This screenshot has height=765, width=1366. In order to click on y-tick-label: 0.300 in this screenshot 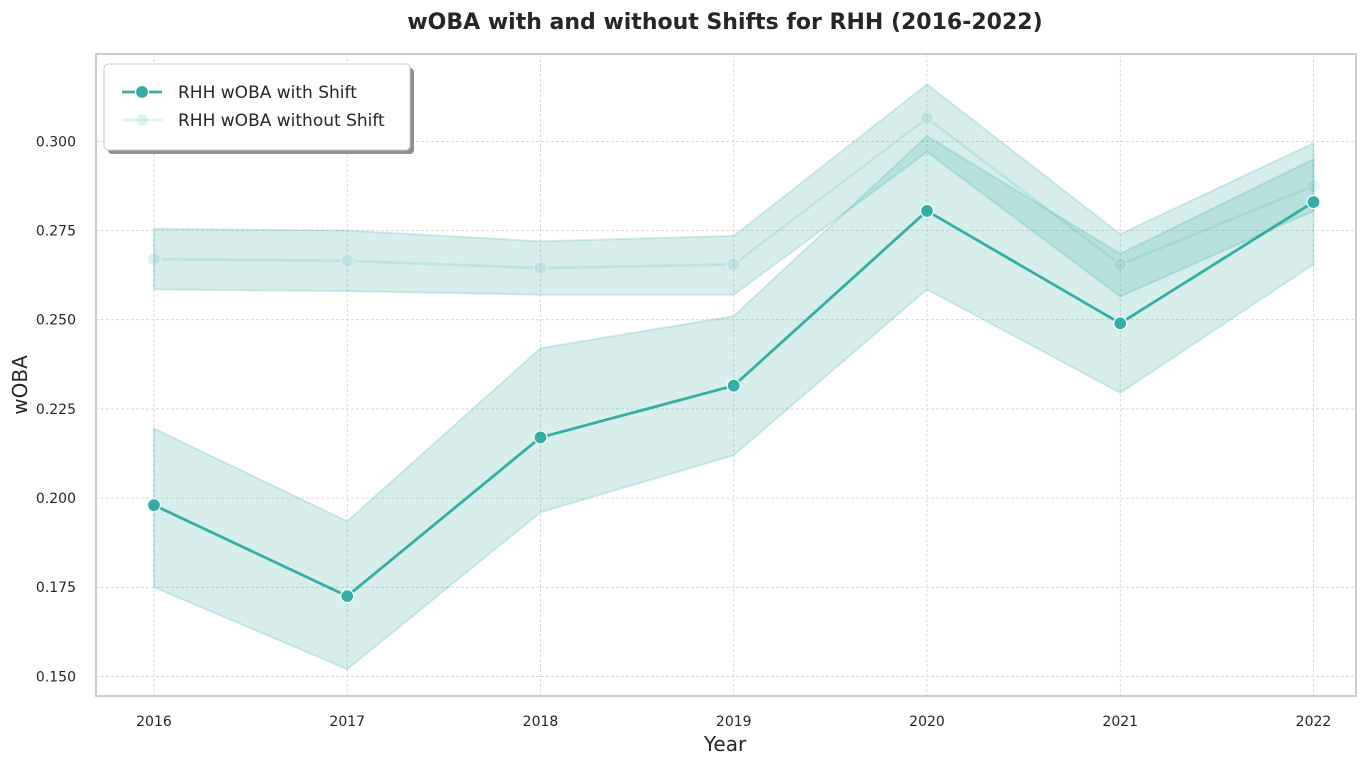, I will do `click(56, 142)`.